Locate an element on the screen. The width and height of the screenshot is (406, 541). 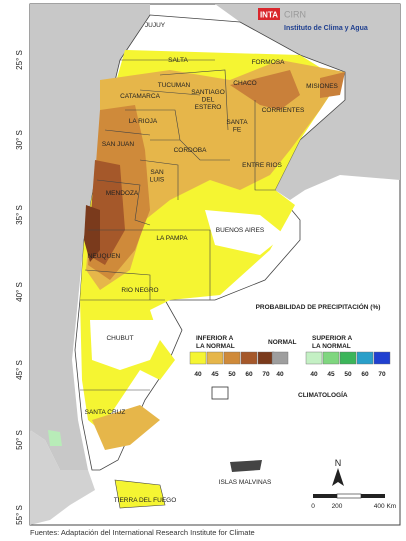
latitude-label: 45° S is located at coordinates (19, 370).